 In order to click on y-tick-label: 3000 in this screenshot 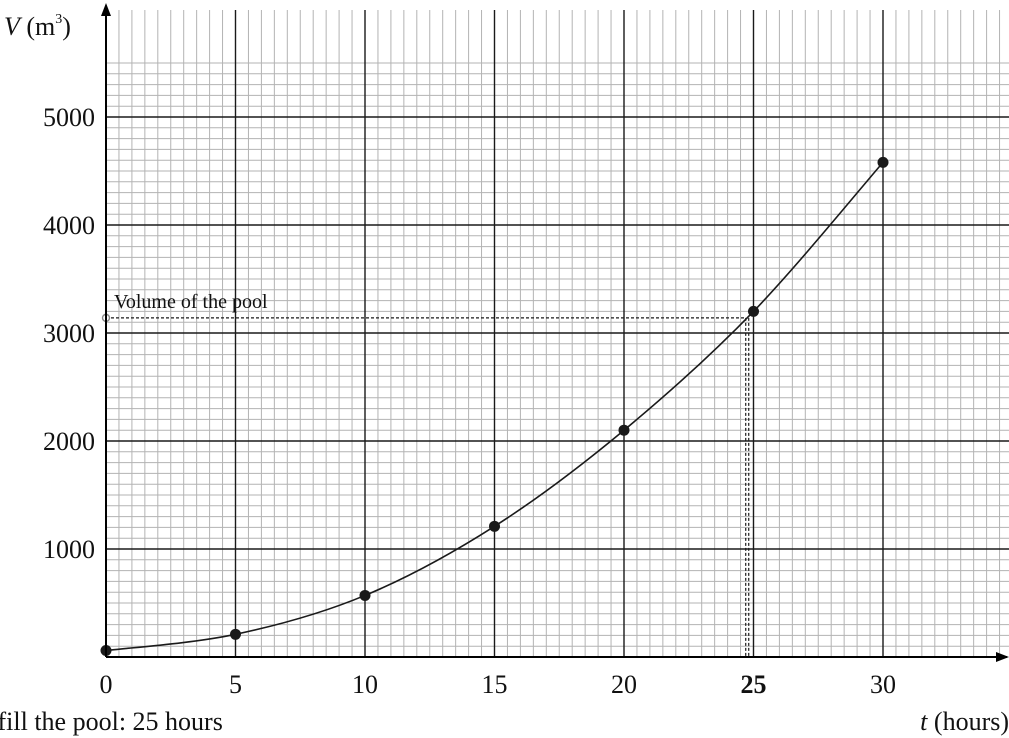, I will do `click(69, 333)`.